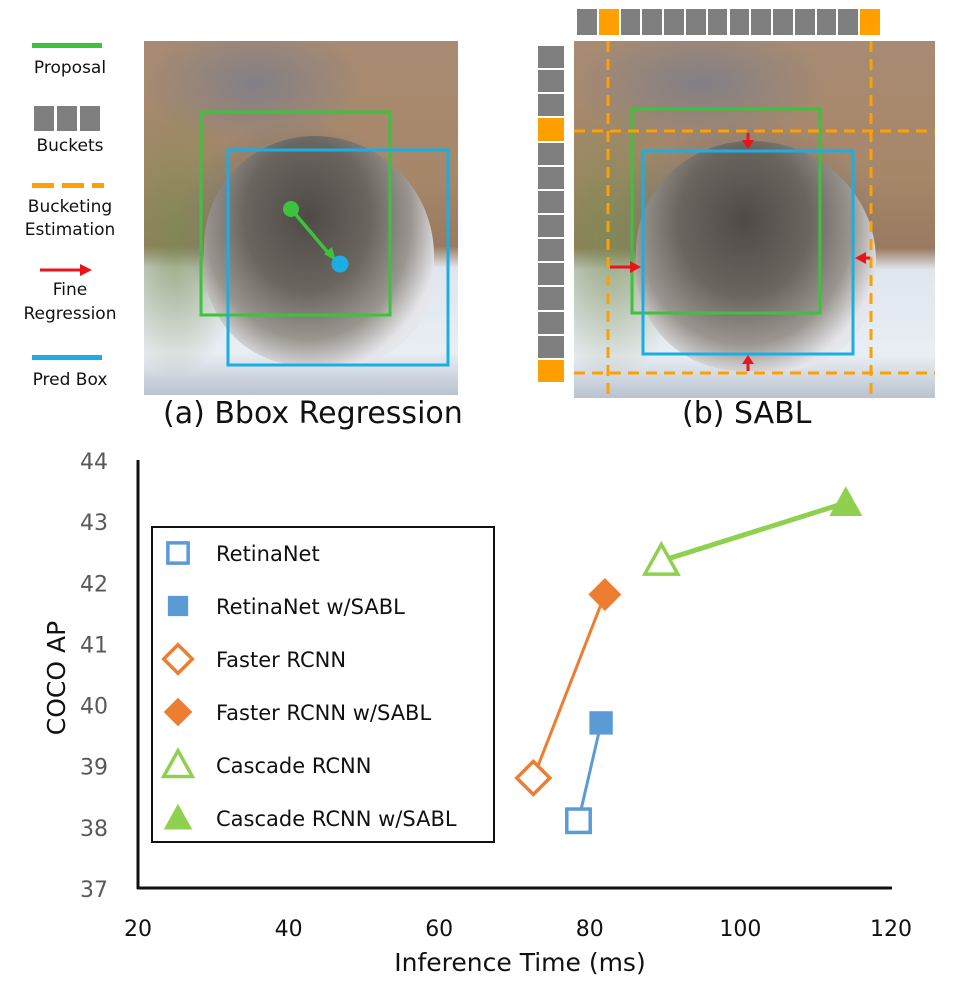 The image size is (953, 989). What do you see at coordinates (313, 413) in the screenshot?
I see `caption-a: (a) Bbox Regression` at bounding box center [313, 413].